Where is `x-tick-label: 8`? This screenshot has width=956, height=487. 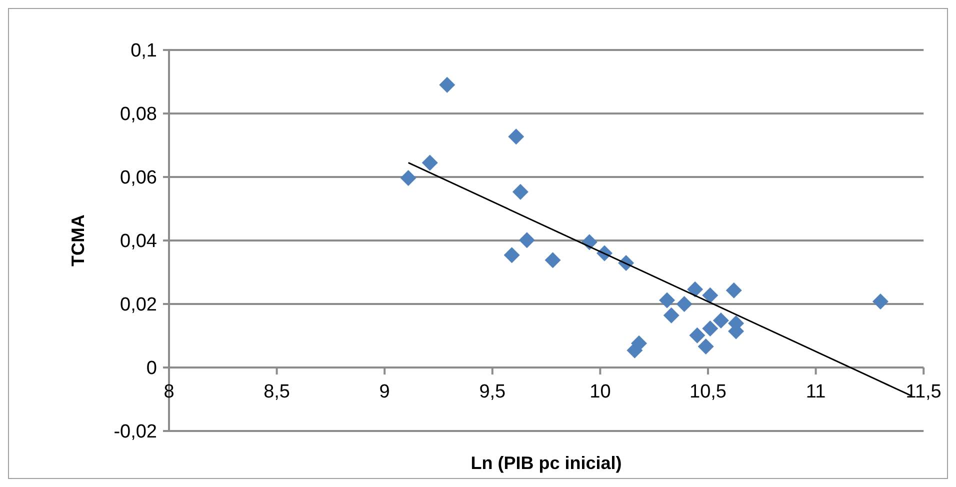
x-tick-label: 8 is located at coordinates (169, 392).